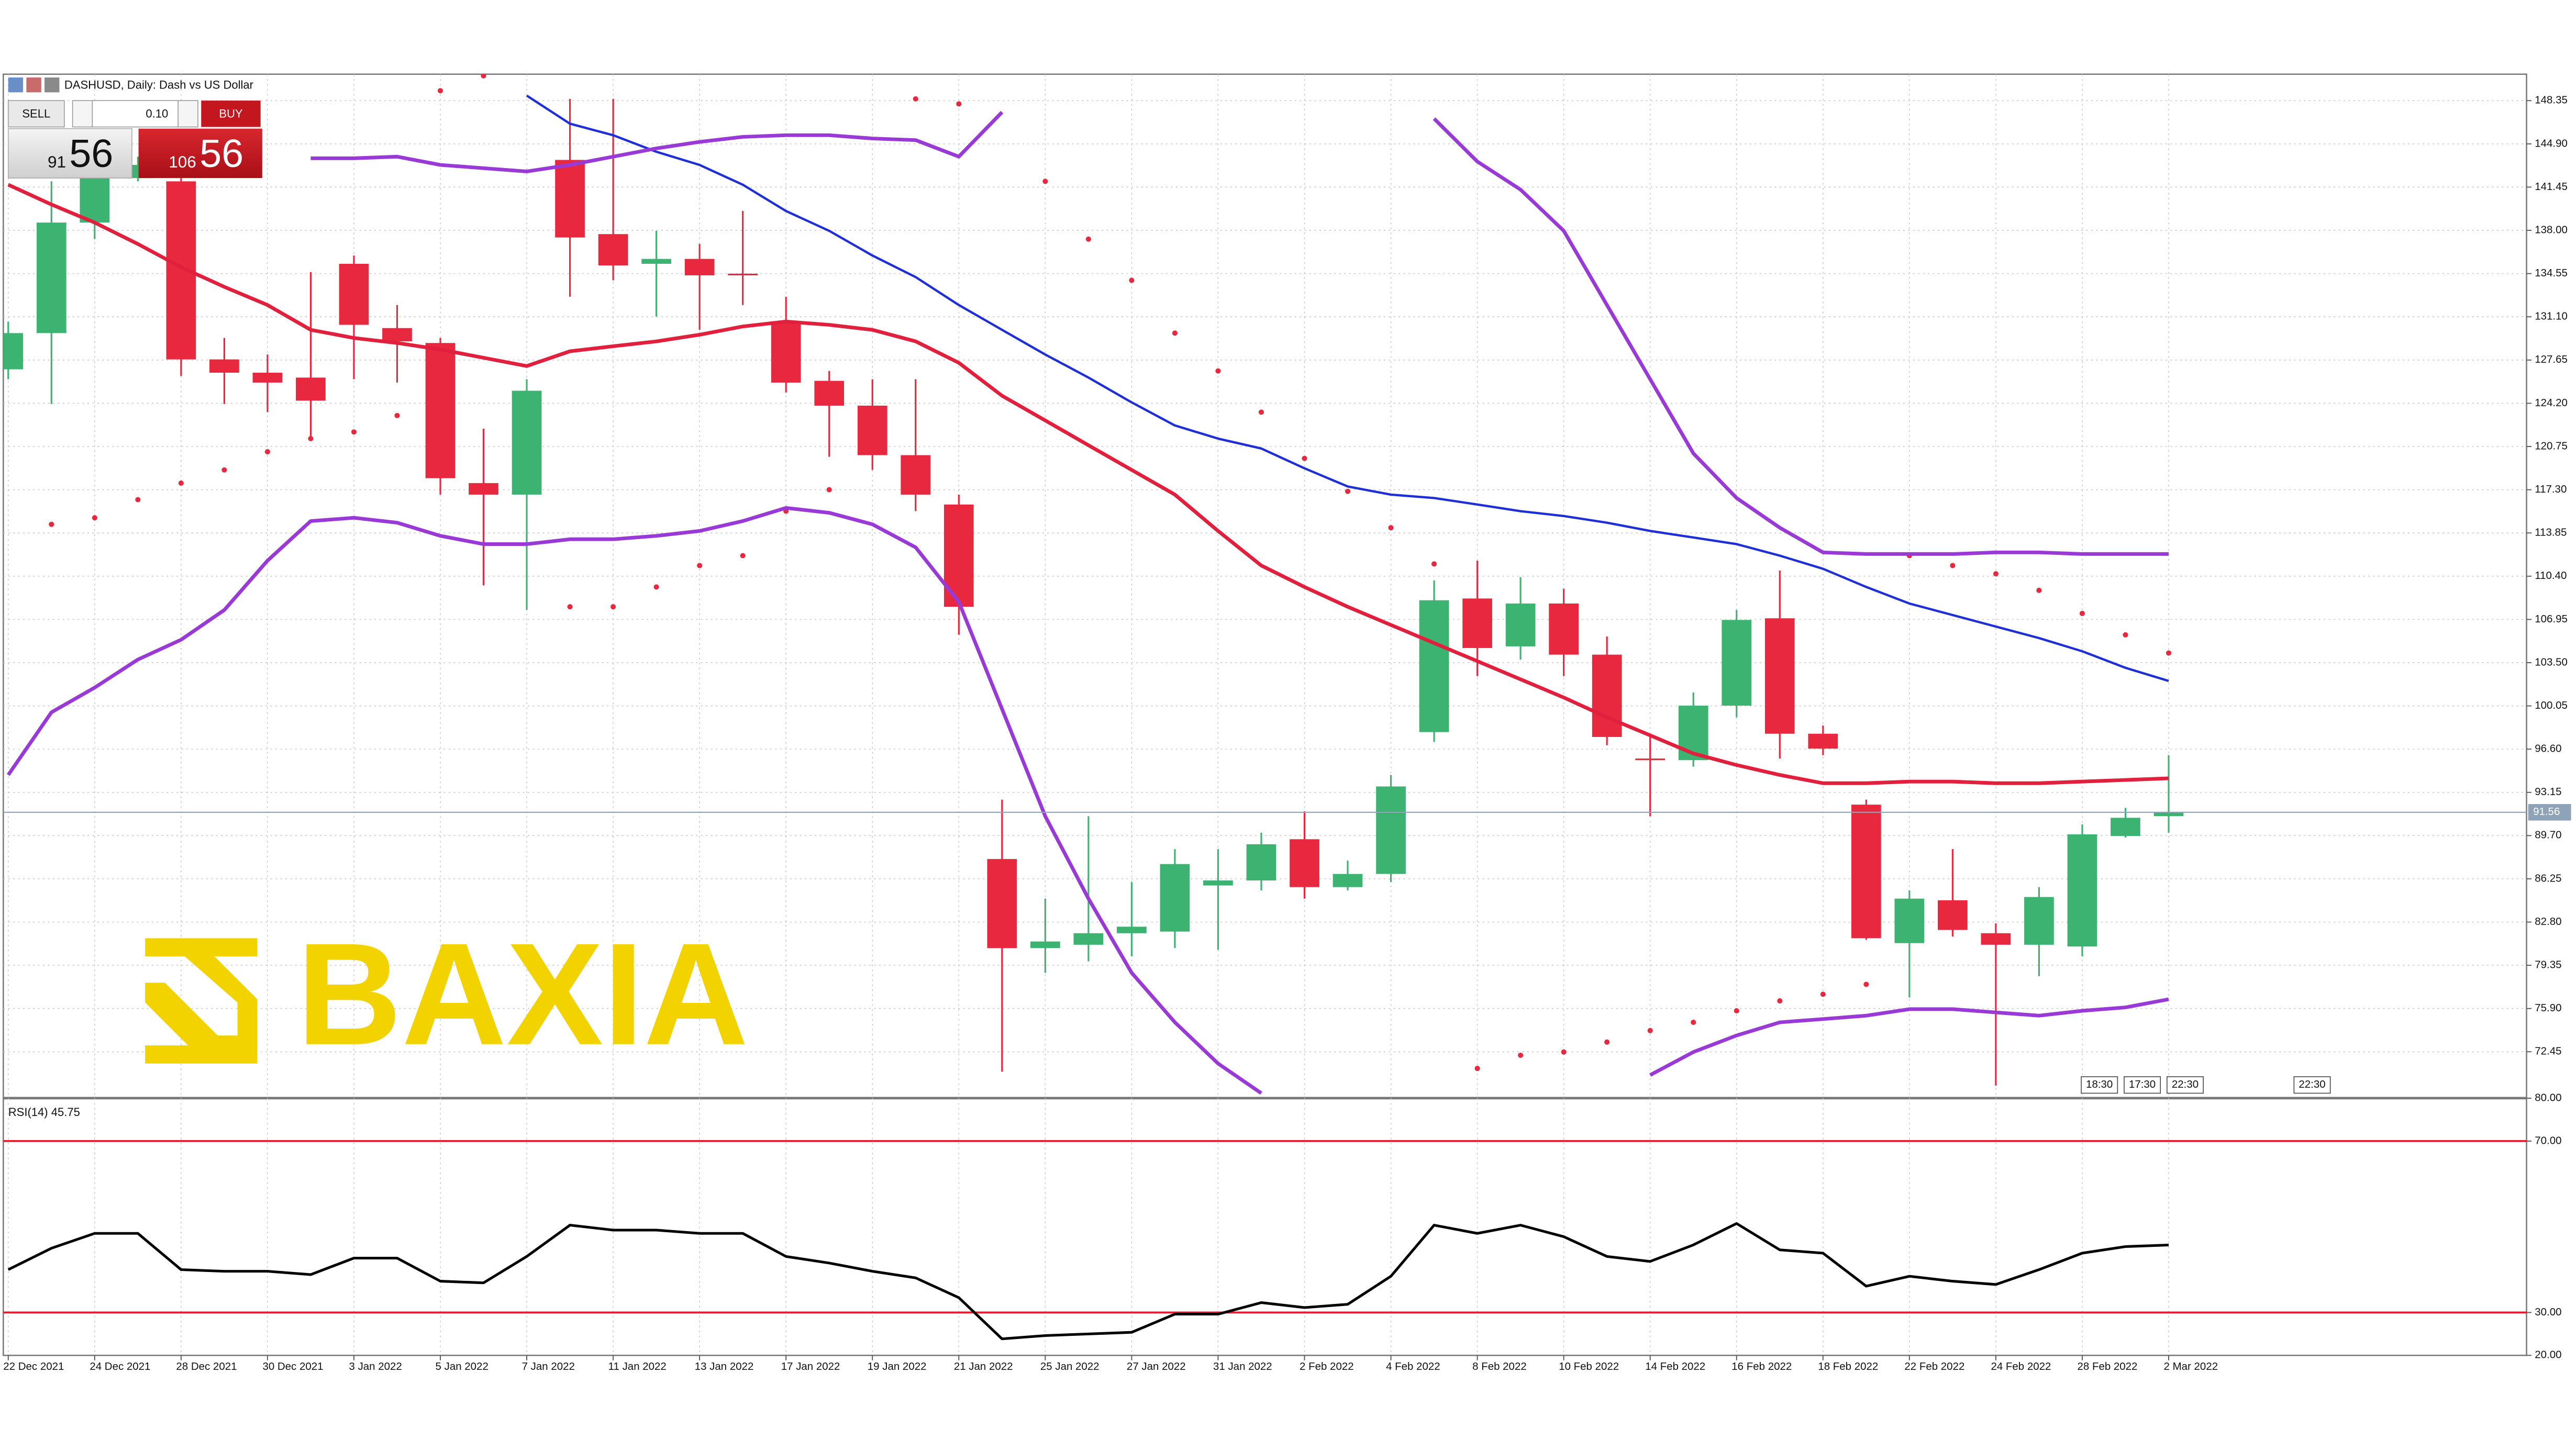 The width and height of the screenshot is (2576, 1451). Describe the element at coordinates (201, 1001) in the screenshot. I see `watermark-logo` at that location.